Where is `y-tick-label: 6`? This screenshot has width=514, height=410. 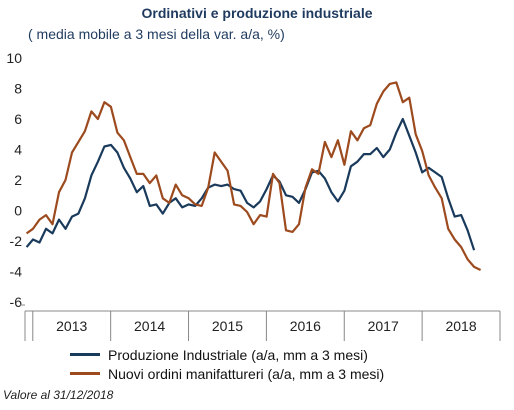 y-tick-label: 6 is located at coordinates (18, 119).